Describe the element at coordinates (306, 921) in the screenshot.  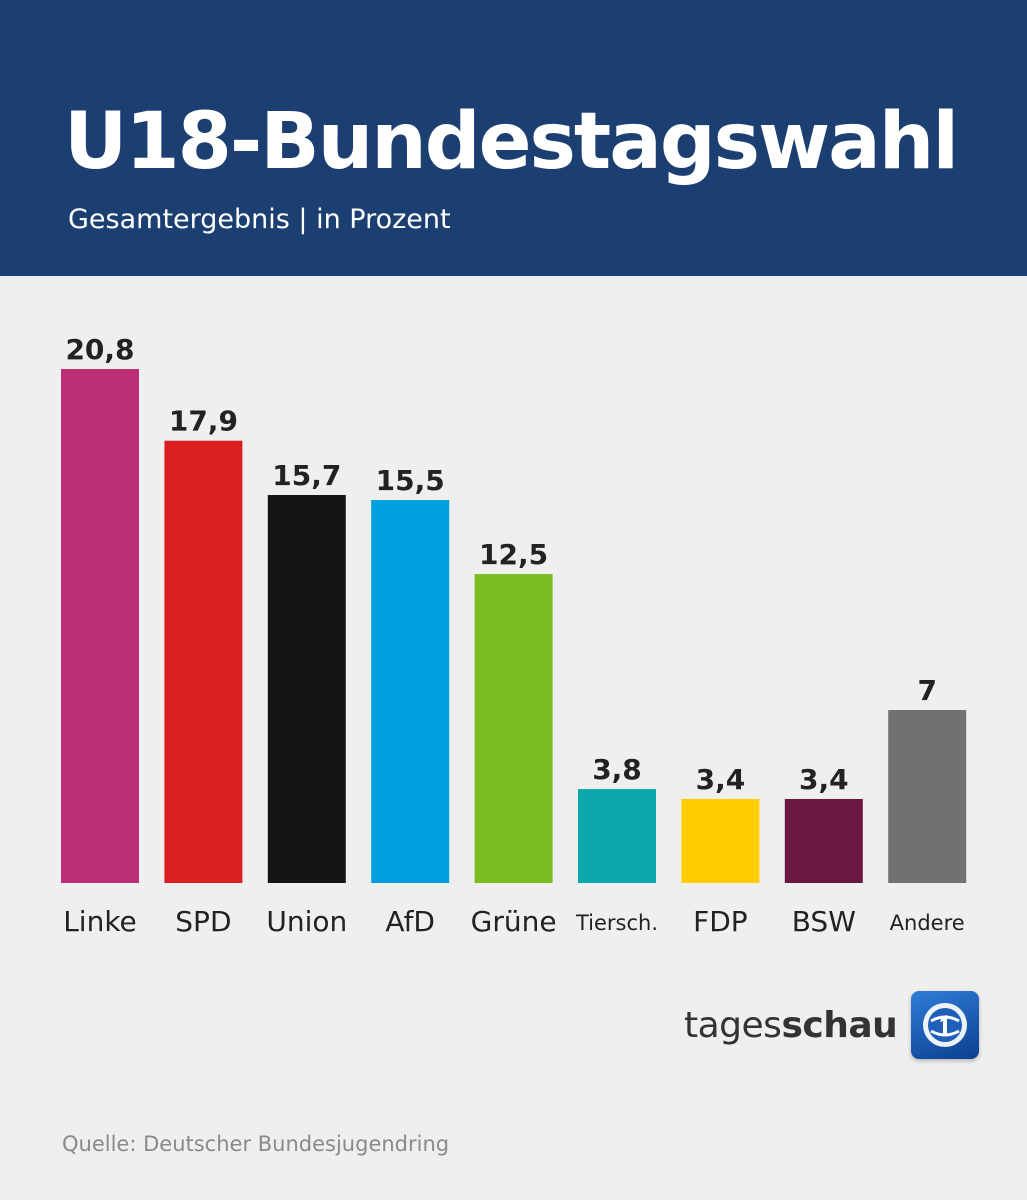
I see `category-label: Union` at that location.